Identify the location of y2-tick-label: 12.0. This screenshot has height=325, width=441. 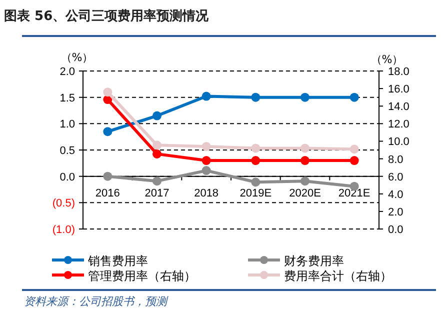
(399, 124).